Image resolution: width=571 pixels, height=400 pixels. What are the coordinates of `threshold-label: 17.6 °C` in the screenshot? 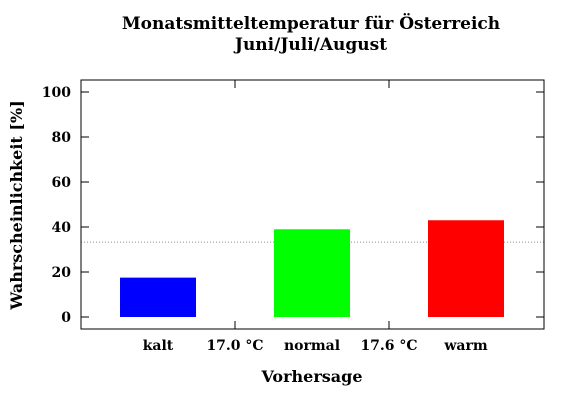 It's located at (388, 346).